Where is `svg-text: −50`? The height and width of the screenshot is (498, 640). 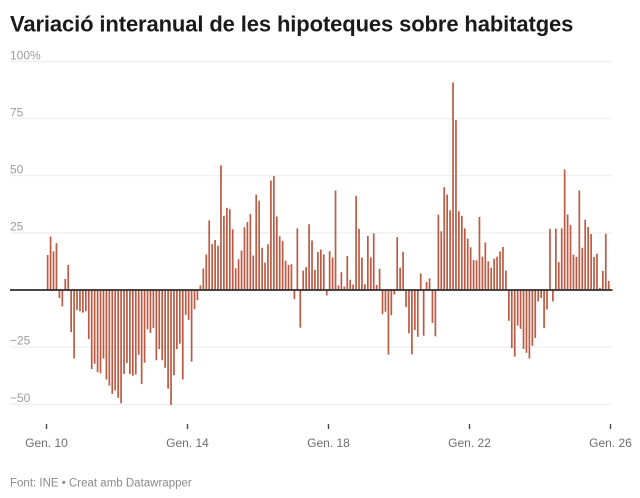
svg-text: −50 is located at coordinates (20, 398).